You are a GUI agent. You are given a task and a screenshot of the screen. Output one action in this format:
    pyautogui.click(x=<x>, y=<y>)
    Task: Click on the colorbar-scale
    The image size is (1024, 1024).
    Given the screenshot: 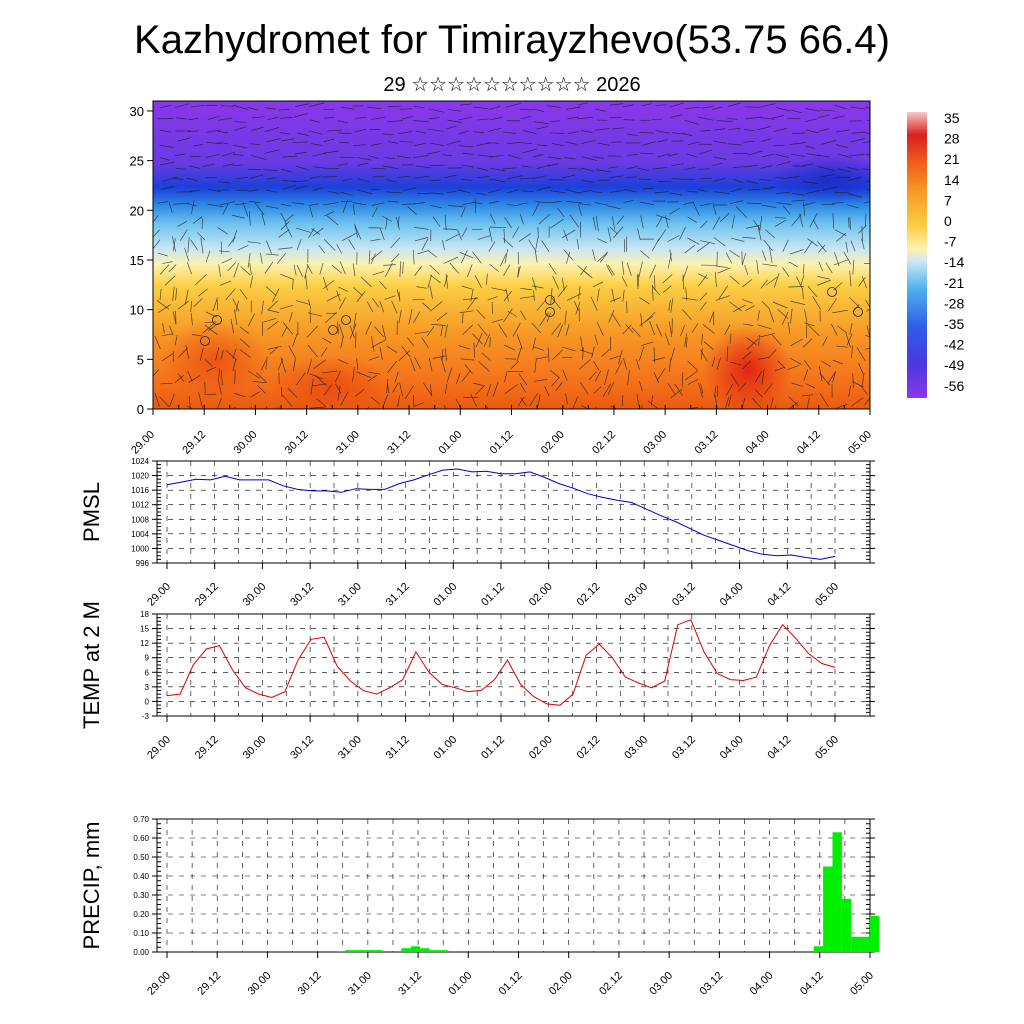 What is the action you would take?
    pyautogui.click(x=917, y=255)
    